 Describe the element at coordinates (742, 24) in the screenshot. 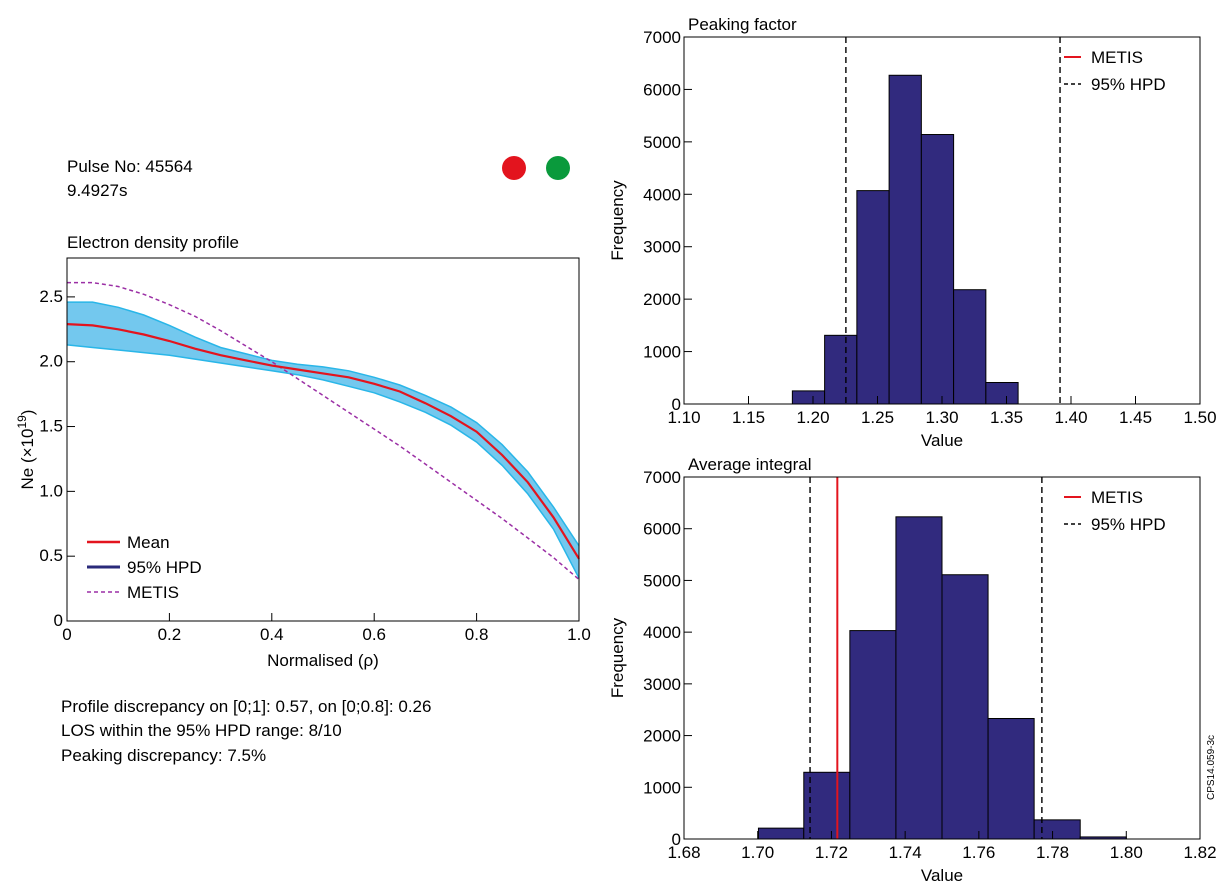

I see `peaking-title: Peaking factor` at that location.